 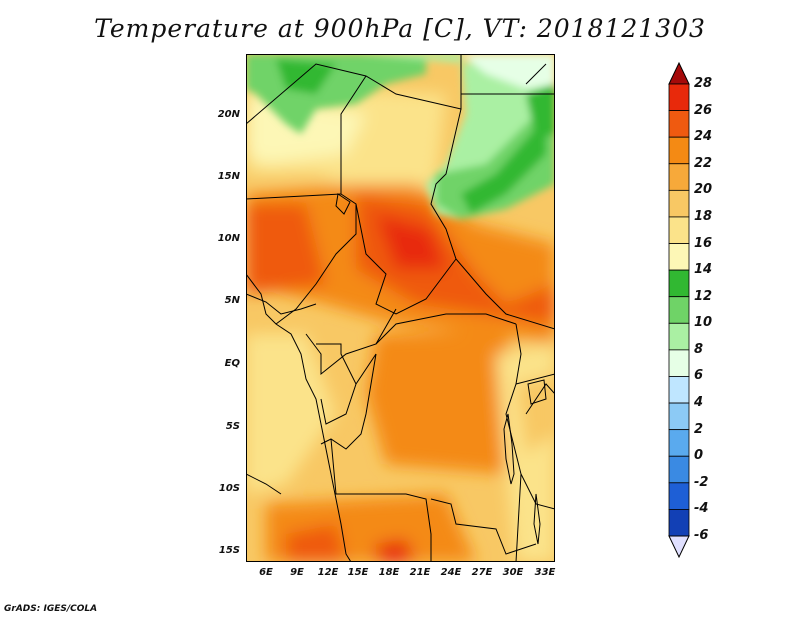 I want to click on colorbar-label: 26, so click(x=703, y=110).